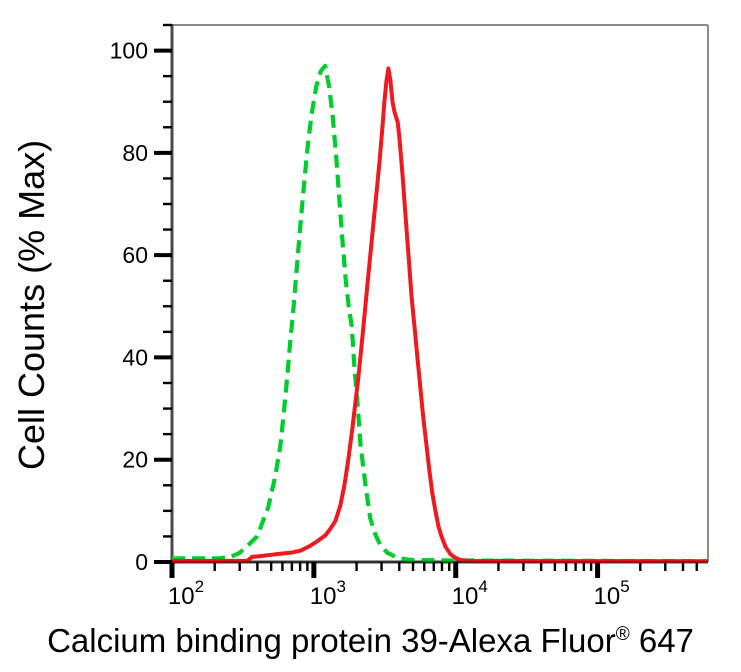 Image resolution: width=741 pixels, height=672 pixels. What do you see at coordinates (129, 51) in the screenshot?
I see `y-axis-tick-label: 100` at bounding box center [129, 51].